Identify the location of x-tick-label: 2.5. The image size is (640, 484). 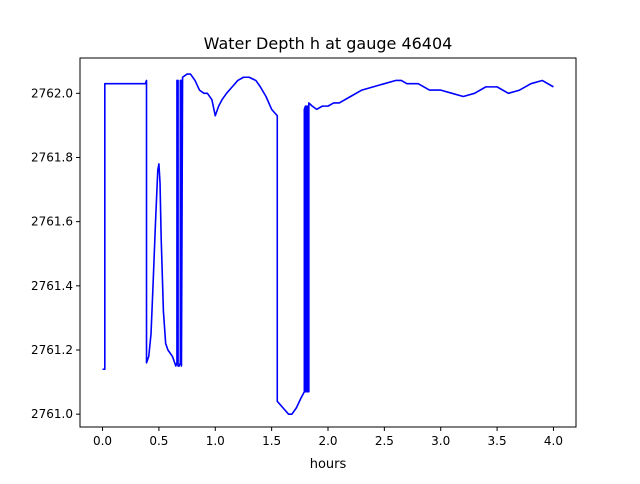
(384, 441).